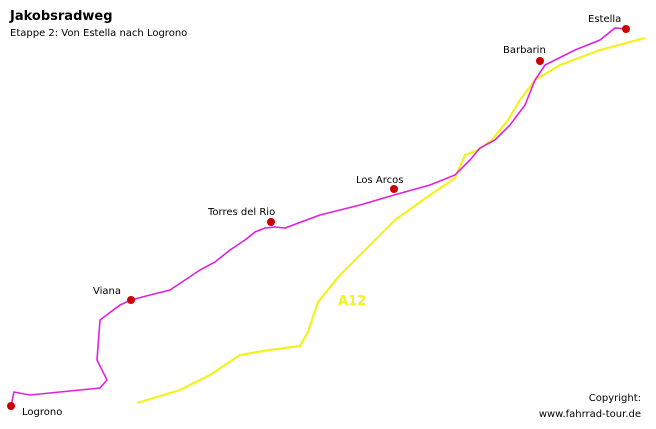  What do you see at coordinates (590, 414) in the screenshot?
I see `copyright-url: www.fahrrad-tour.de` at bounding box center [590, 414].